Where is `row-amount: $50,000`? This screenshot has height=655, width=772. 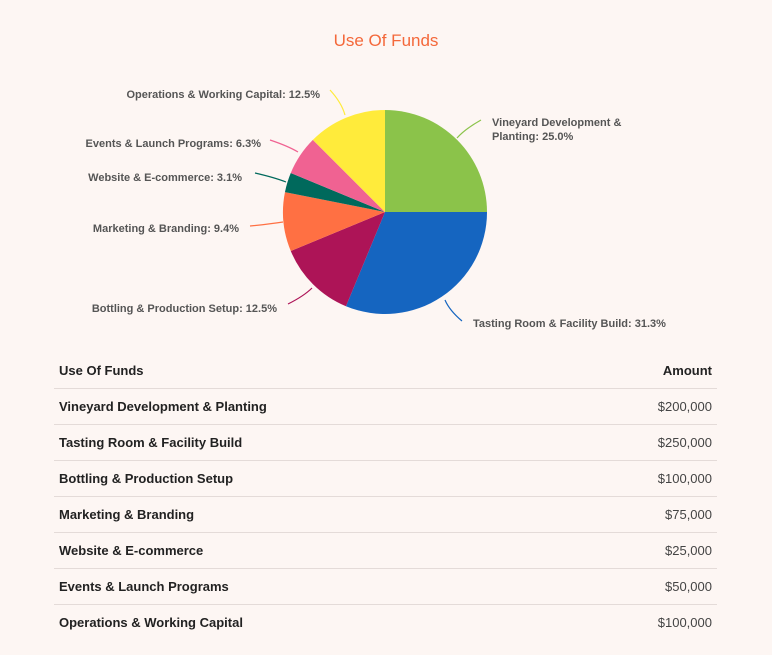 row-amount: $50,000 is located at coordinates (641, 586).